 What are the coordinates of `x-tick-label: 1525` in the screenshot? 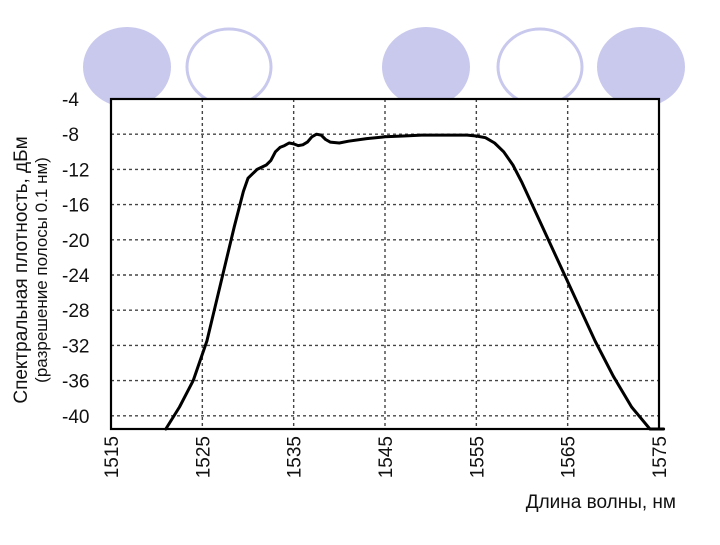 It's located at (203, 457).